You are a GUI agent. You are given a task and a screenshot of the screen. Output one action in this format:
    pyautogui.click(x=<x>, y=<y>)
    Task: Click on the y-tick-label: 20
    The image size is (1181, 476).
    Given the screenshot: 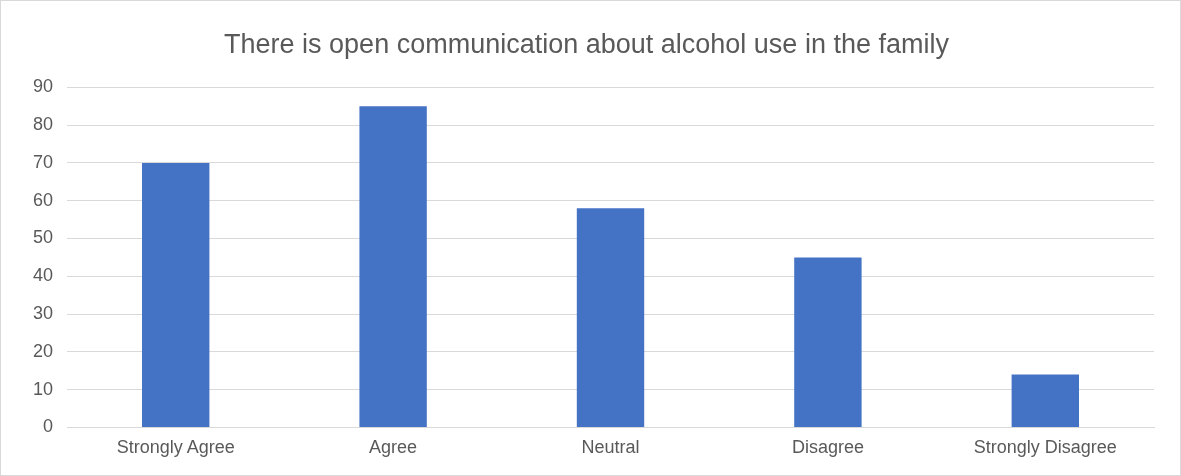 What is the action you would take?
    pyautogui.click(x=43, y=350)
    